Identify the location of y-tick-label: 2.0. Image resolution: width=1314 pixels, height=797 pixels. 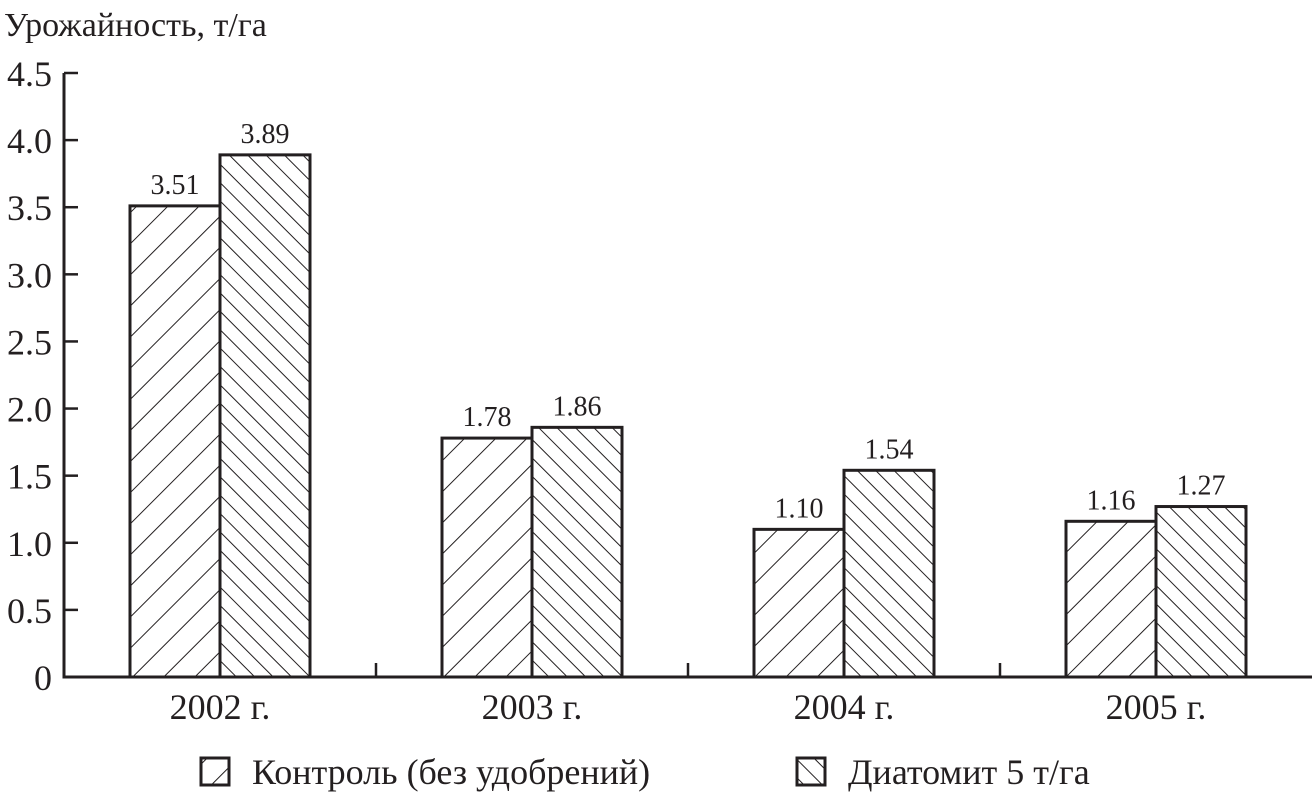
(29, 410).